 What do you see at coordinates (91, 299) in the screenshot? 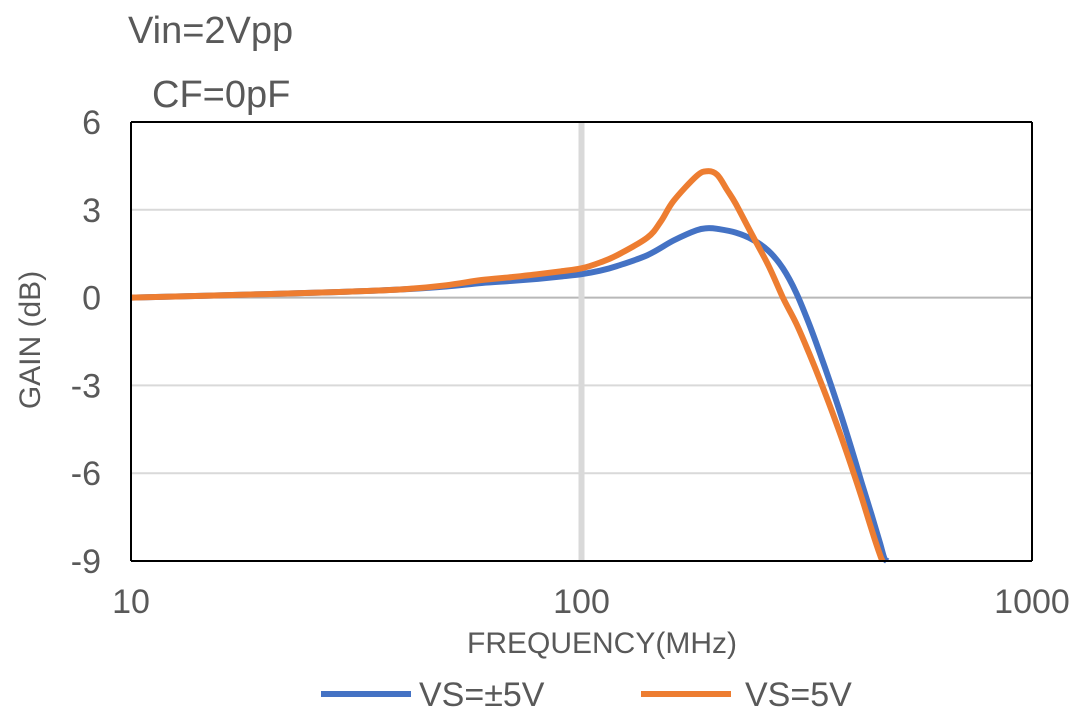
I see `y-tick-label: 0` at bounding box center [91, 299].